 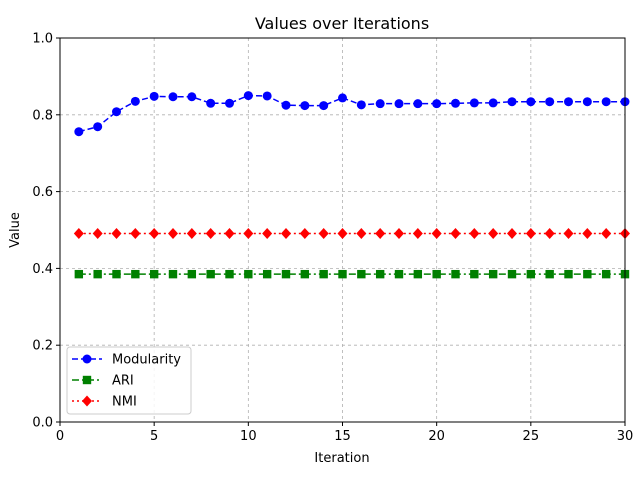 I want to click on x-tick-label: 5, so click(x=154, y=436).